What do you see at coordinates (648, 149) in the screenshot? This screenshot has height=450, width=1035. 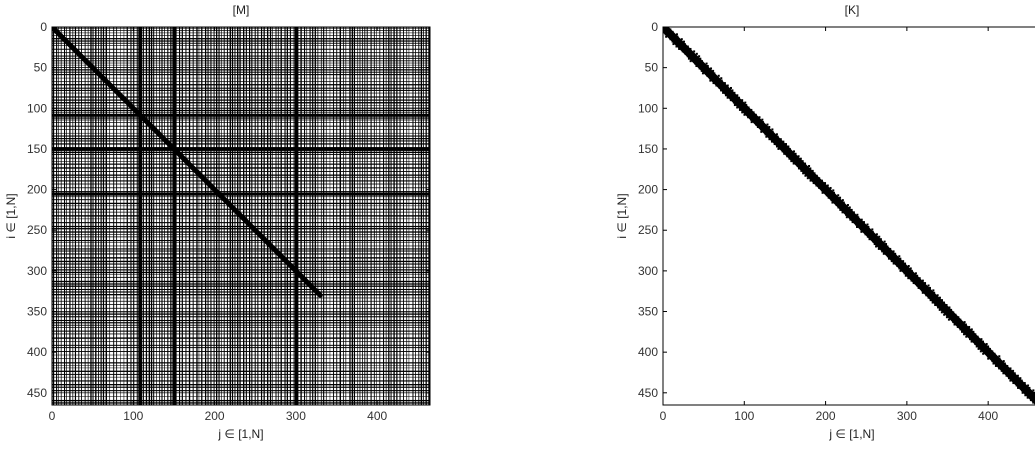 I see `y-tick-label: 150` at bounding box center [648, 149].